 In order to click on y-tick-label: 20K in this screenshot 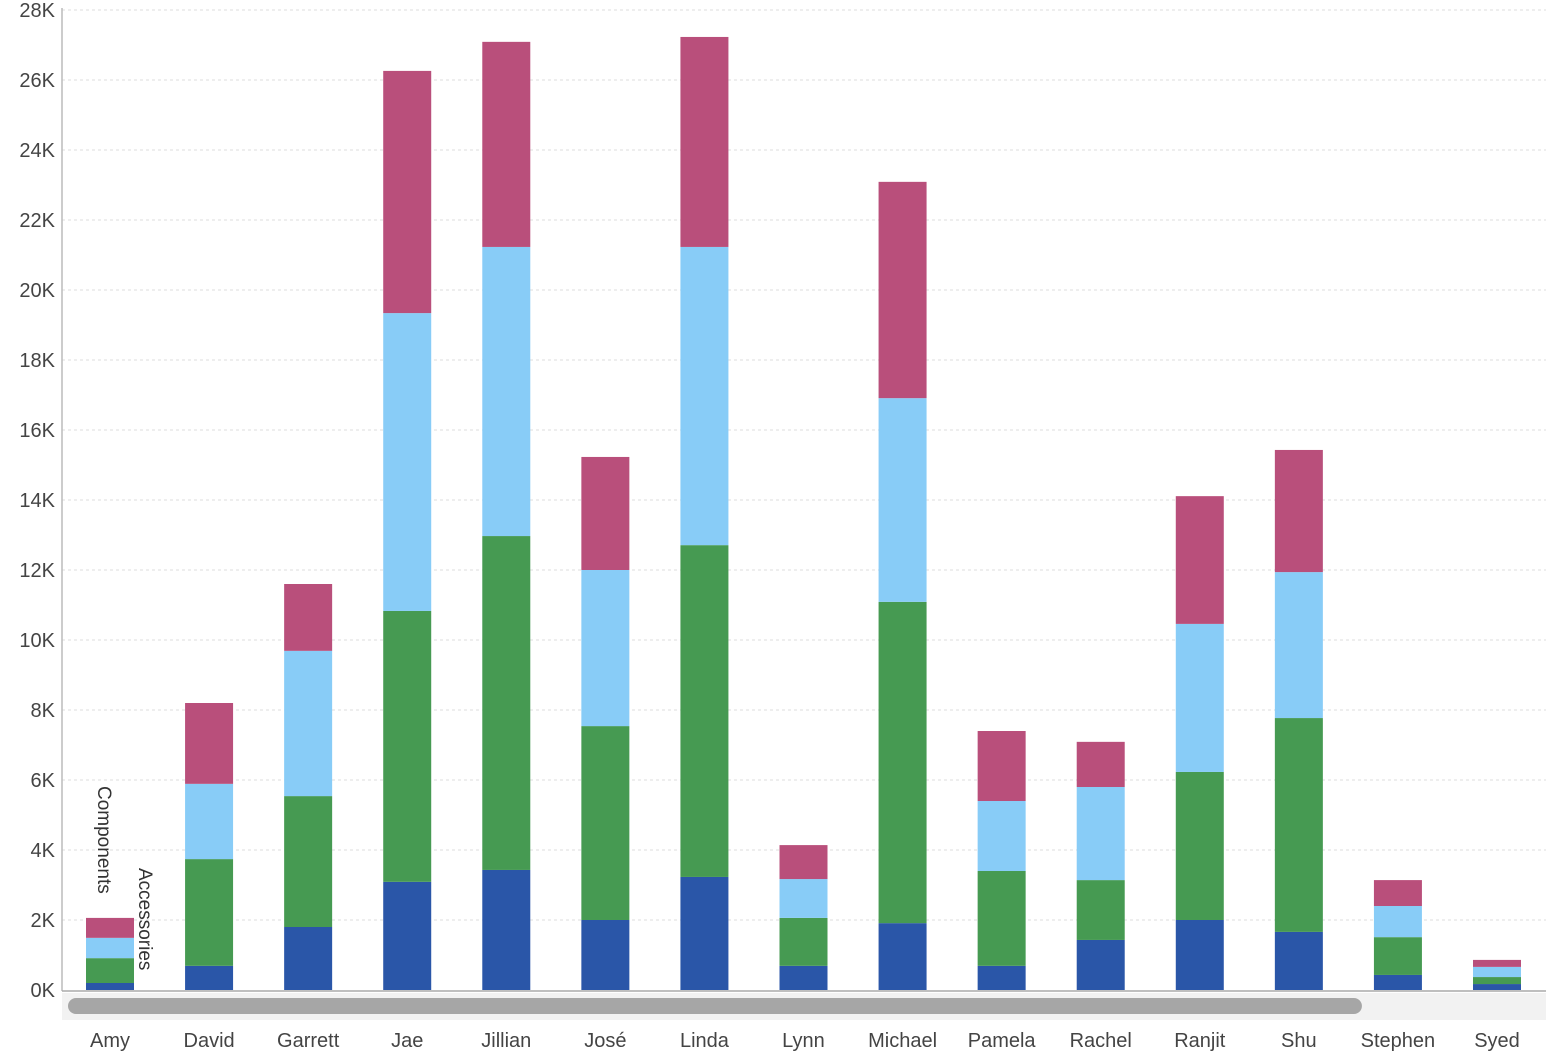, I will do `click(37, 291)`.